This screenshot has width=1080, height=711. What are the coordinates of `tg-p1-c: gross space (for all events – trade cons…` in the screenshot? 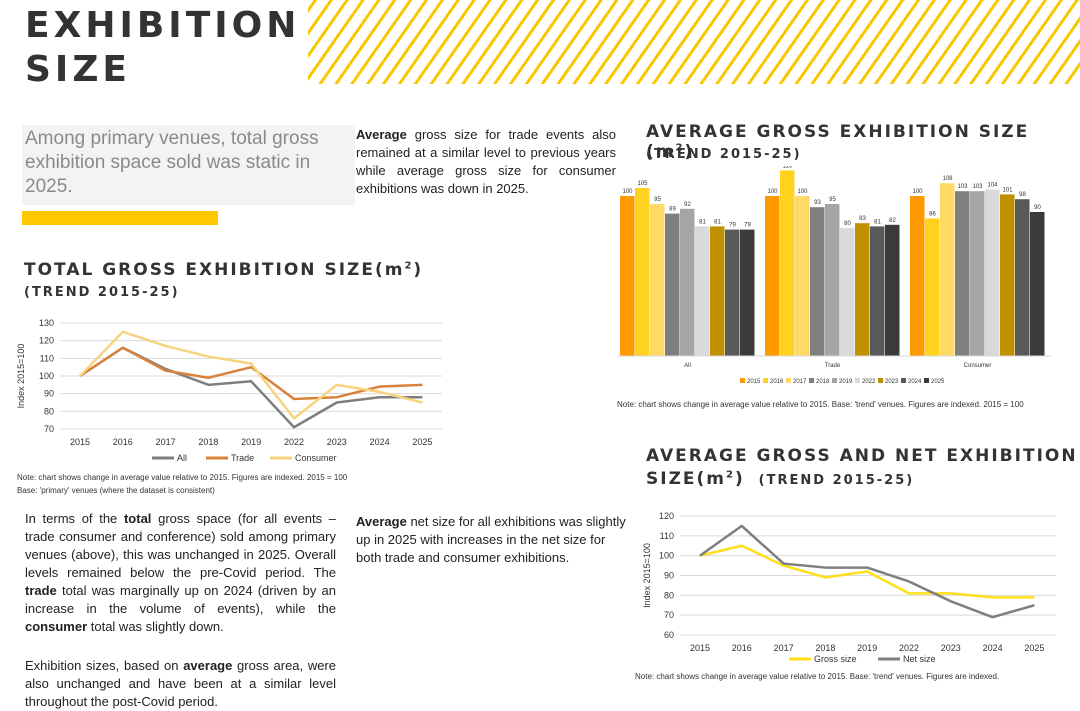 It's located at (180, 545).